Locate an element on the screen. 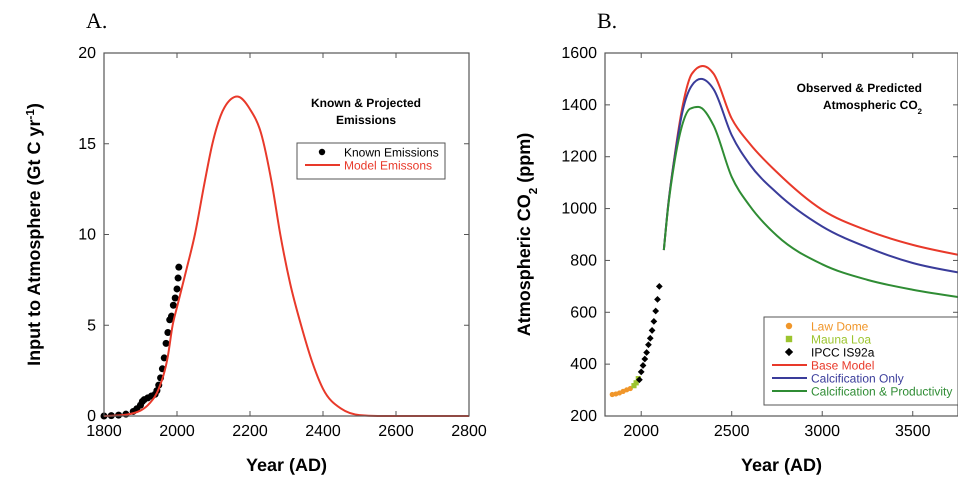 Image resolution: width=958 pixels, height=478 pixels. x-tick-label: 1800 is located at coordinates (104, 431).